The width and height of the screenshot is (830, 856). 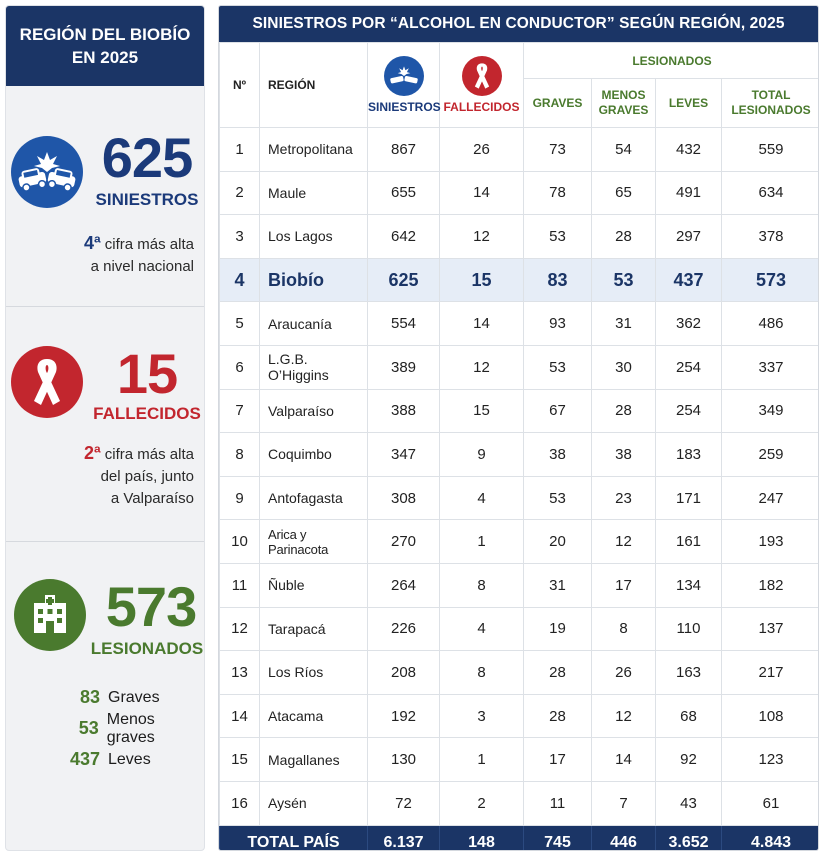 I want to click on table-row: 11 Ñuble 264 8 31 17 134 182, so click(x=518, y=585).